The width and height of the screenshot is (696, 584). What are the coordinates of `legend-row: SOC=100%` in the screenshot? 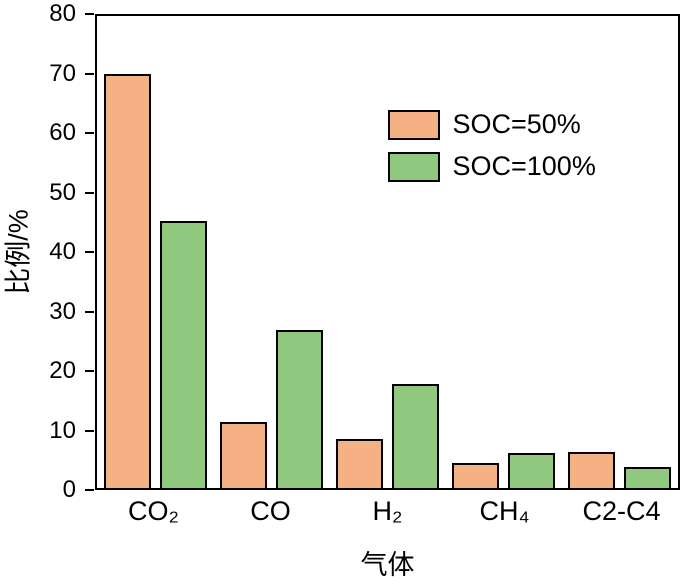 It's located at (491, 166).